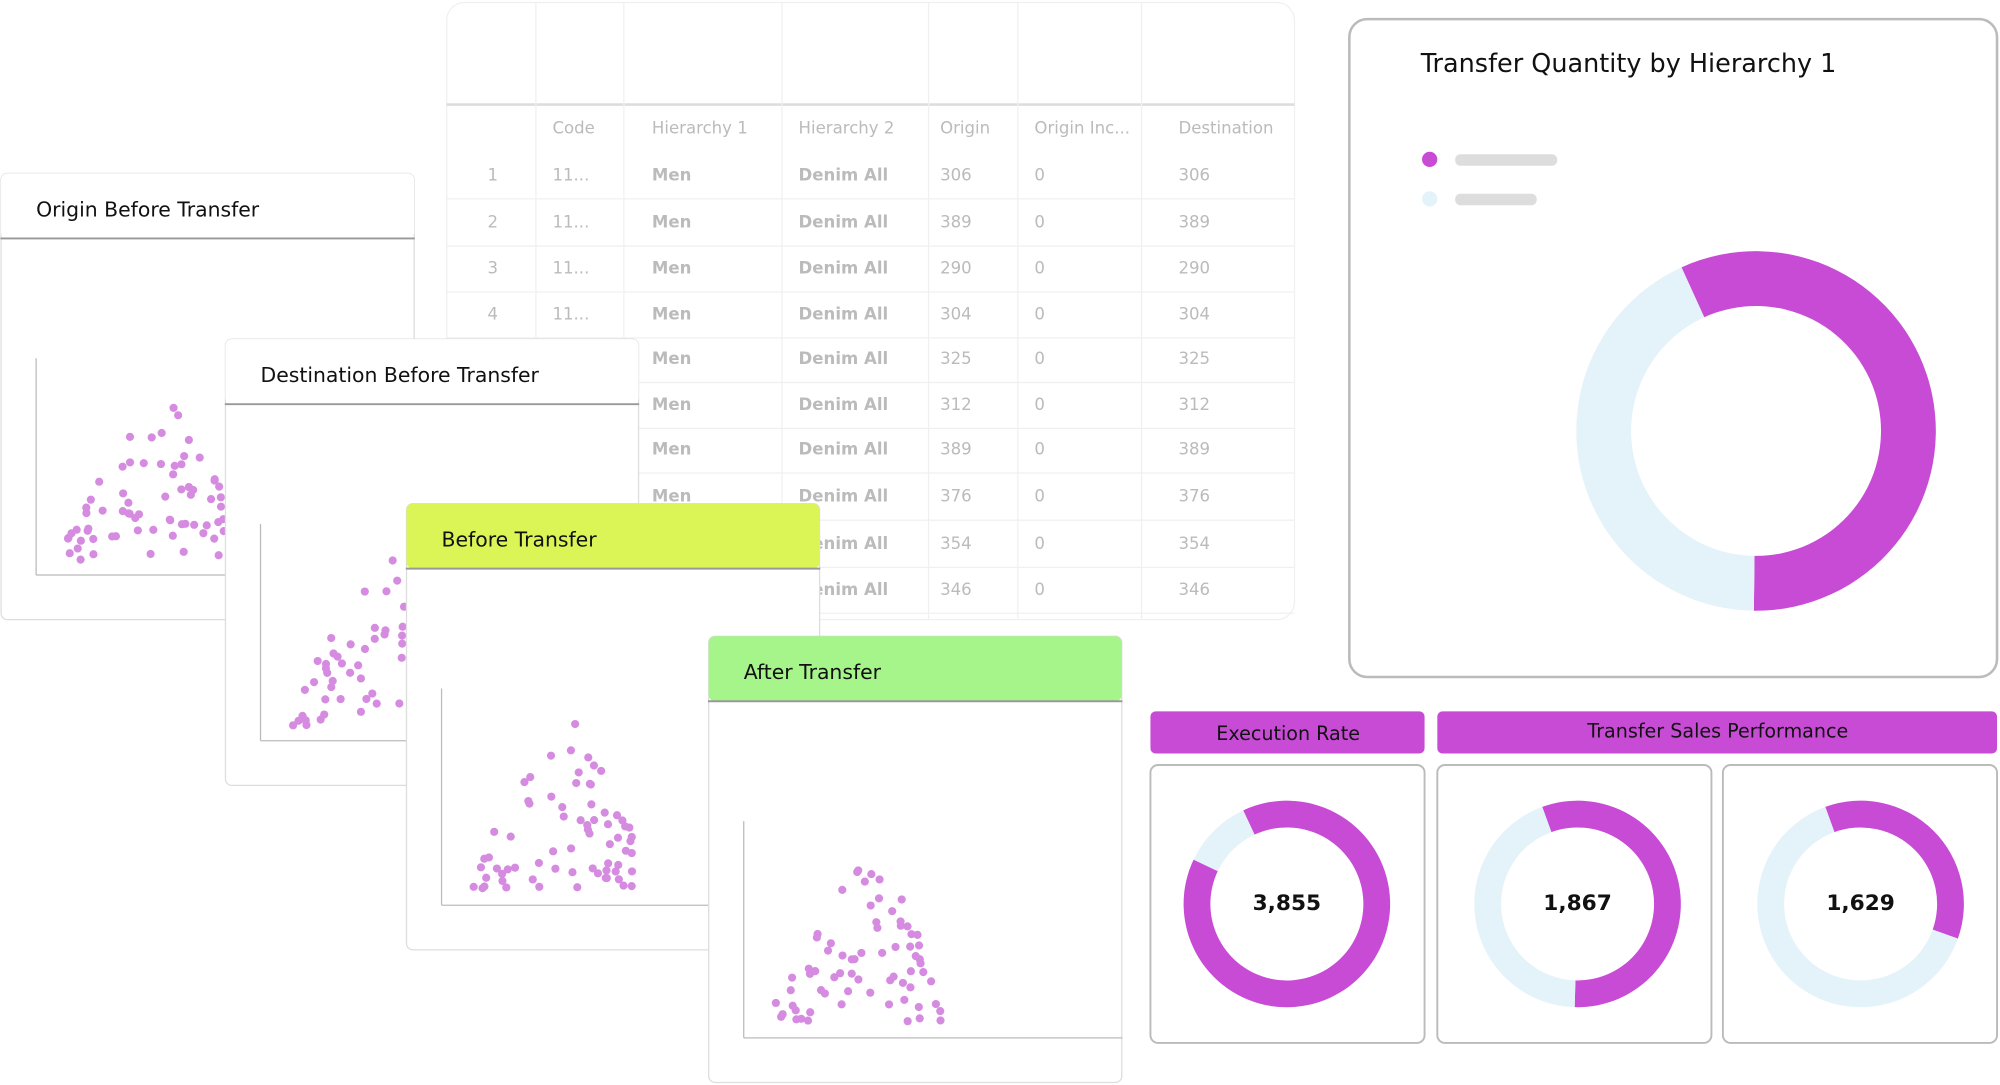  What do you see at coordinates (956, 313) in the screenshot?
I see `cell: 304` at bounding box center [956, 313].